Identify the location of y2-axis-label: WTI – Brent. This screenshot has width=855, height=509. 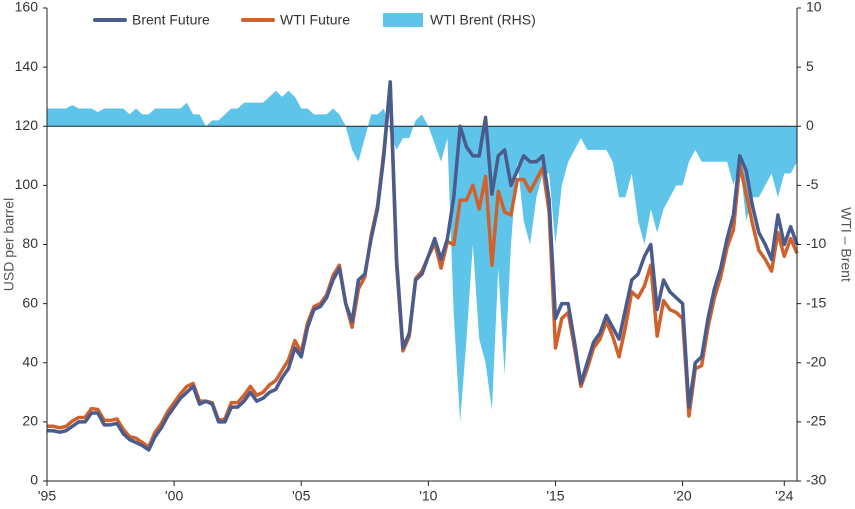
(846, 244).